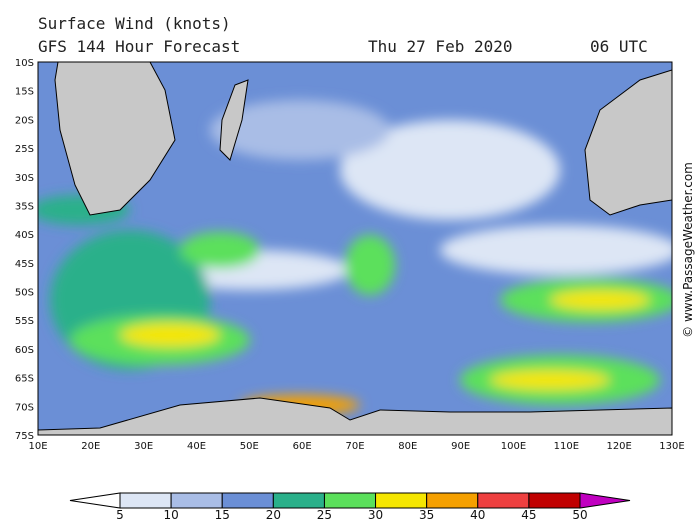 This screenshot has width=700, height=525. I want to click on colorbar-label: 5, so click(120, 515).